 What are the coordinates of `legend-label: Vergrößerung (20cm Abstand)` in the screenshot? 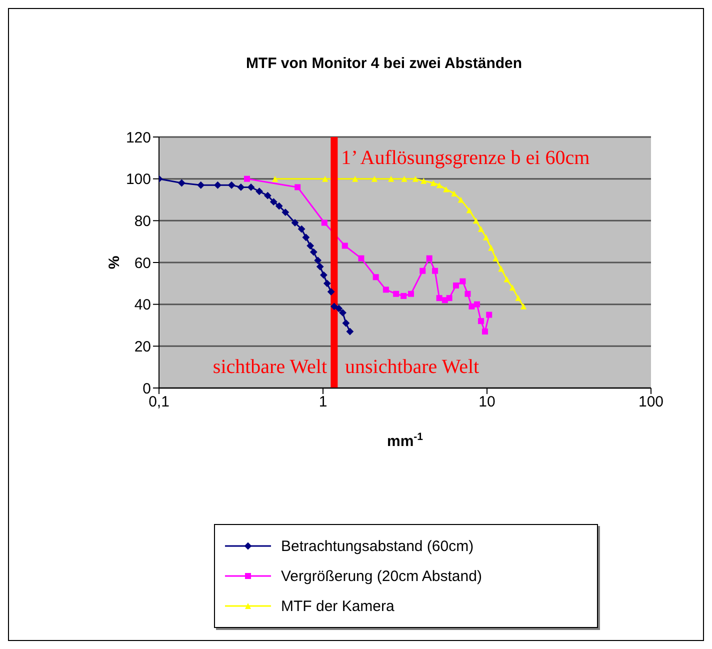 It's located at (381, 576).